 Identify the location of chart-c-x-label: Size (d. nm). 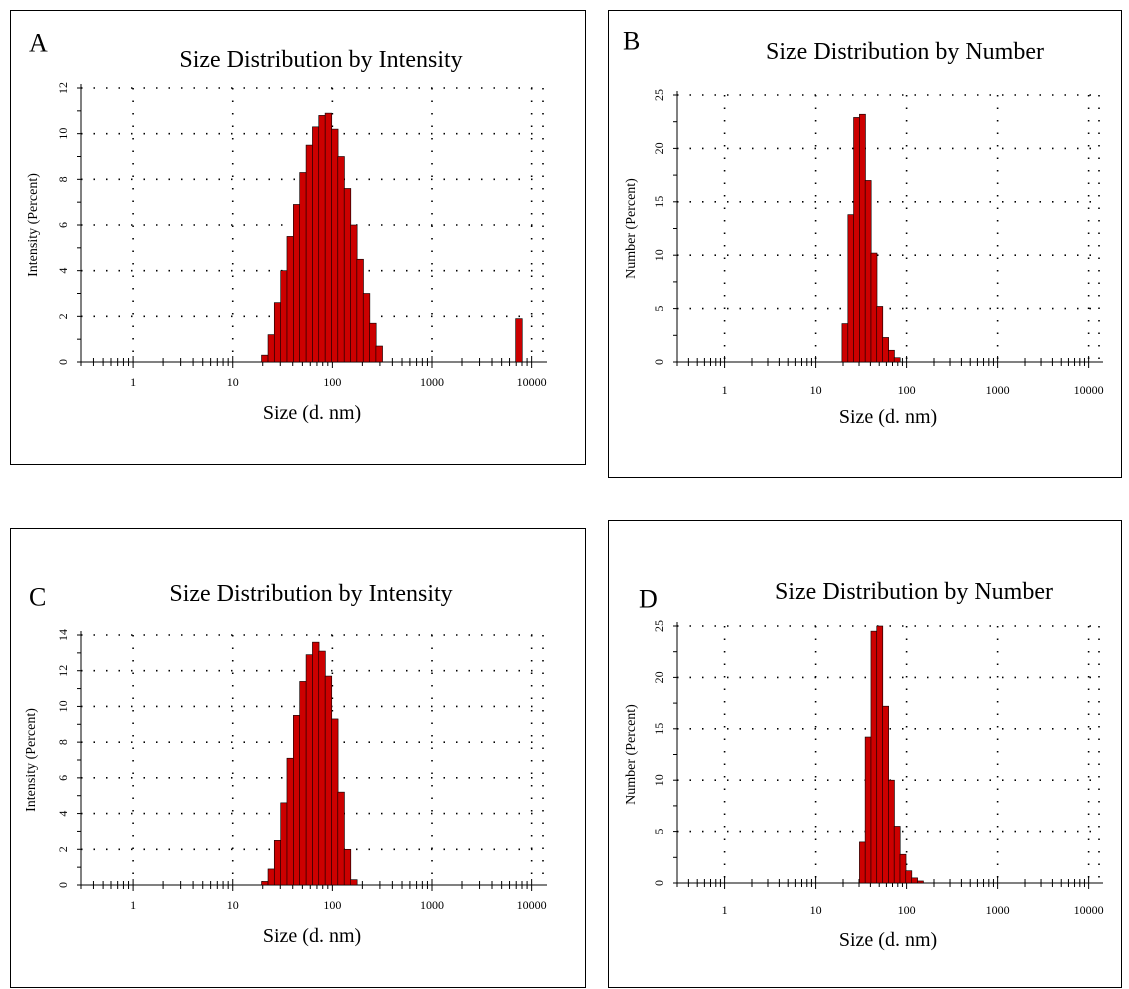
(312, 936).